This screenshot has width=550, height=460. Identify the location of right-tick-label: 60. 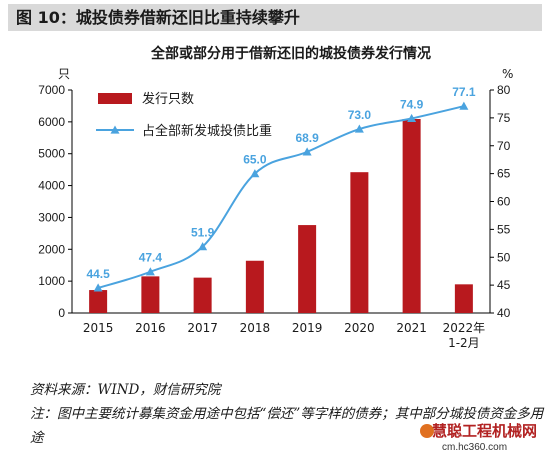
(504, 202).